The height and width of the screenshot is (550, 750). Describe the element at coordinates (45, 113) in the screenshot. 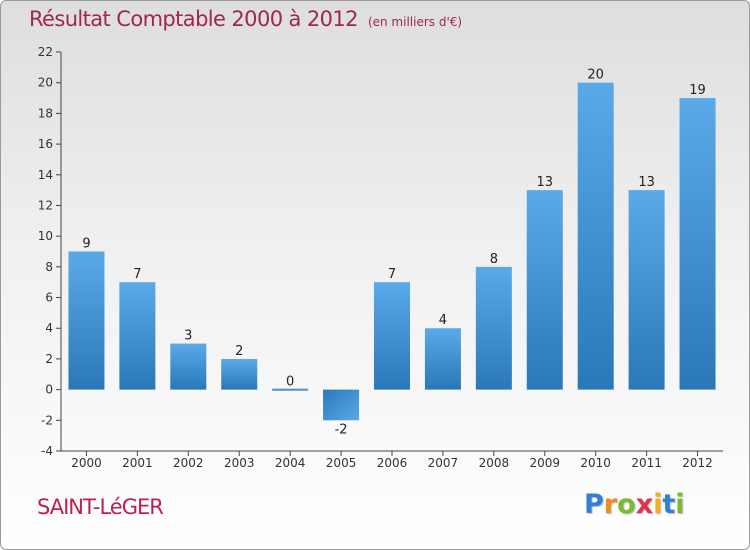

I see `y-tick-label: 18` at that location.